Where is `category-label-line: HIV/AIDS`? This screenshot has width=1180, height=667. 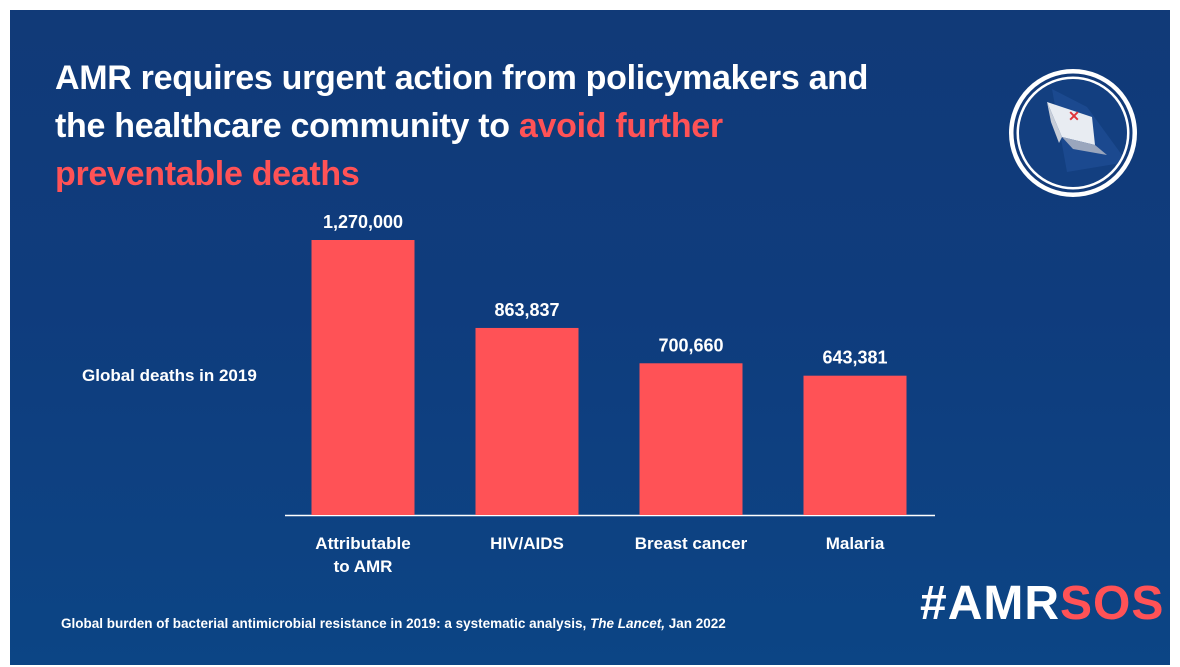
category-label-line: HIV/AIDS is located at coordinates (527, 543).